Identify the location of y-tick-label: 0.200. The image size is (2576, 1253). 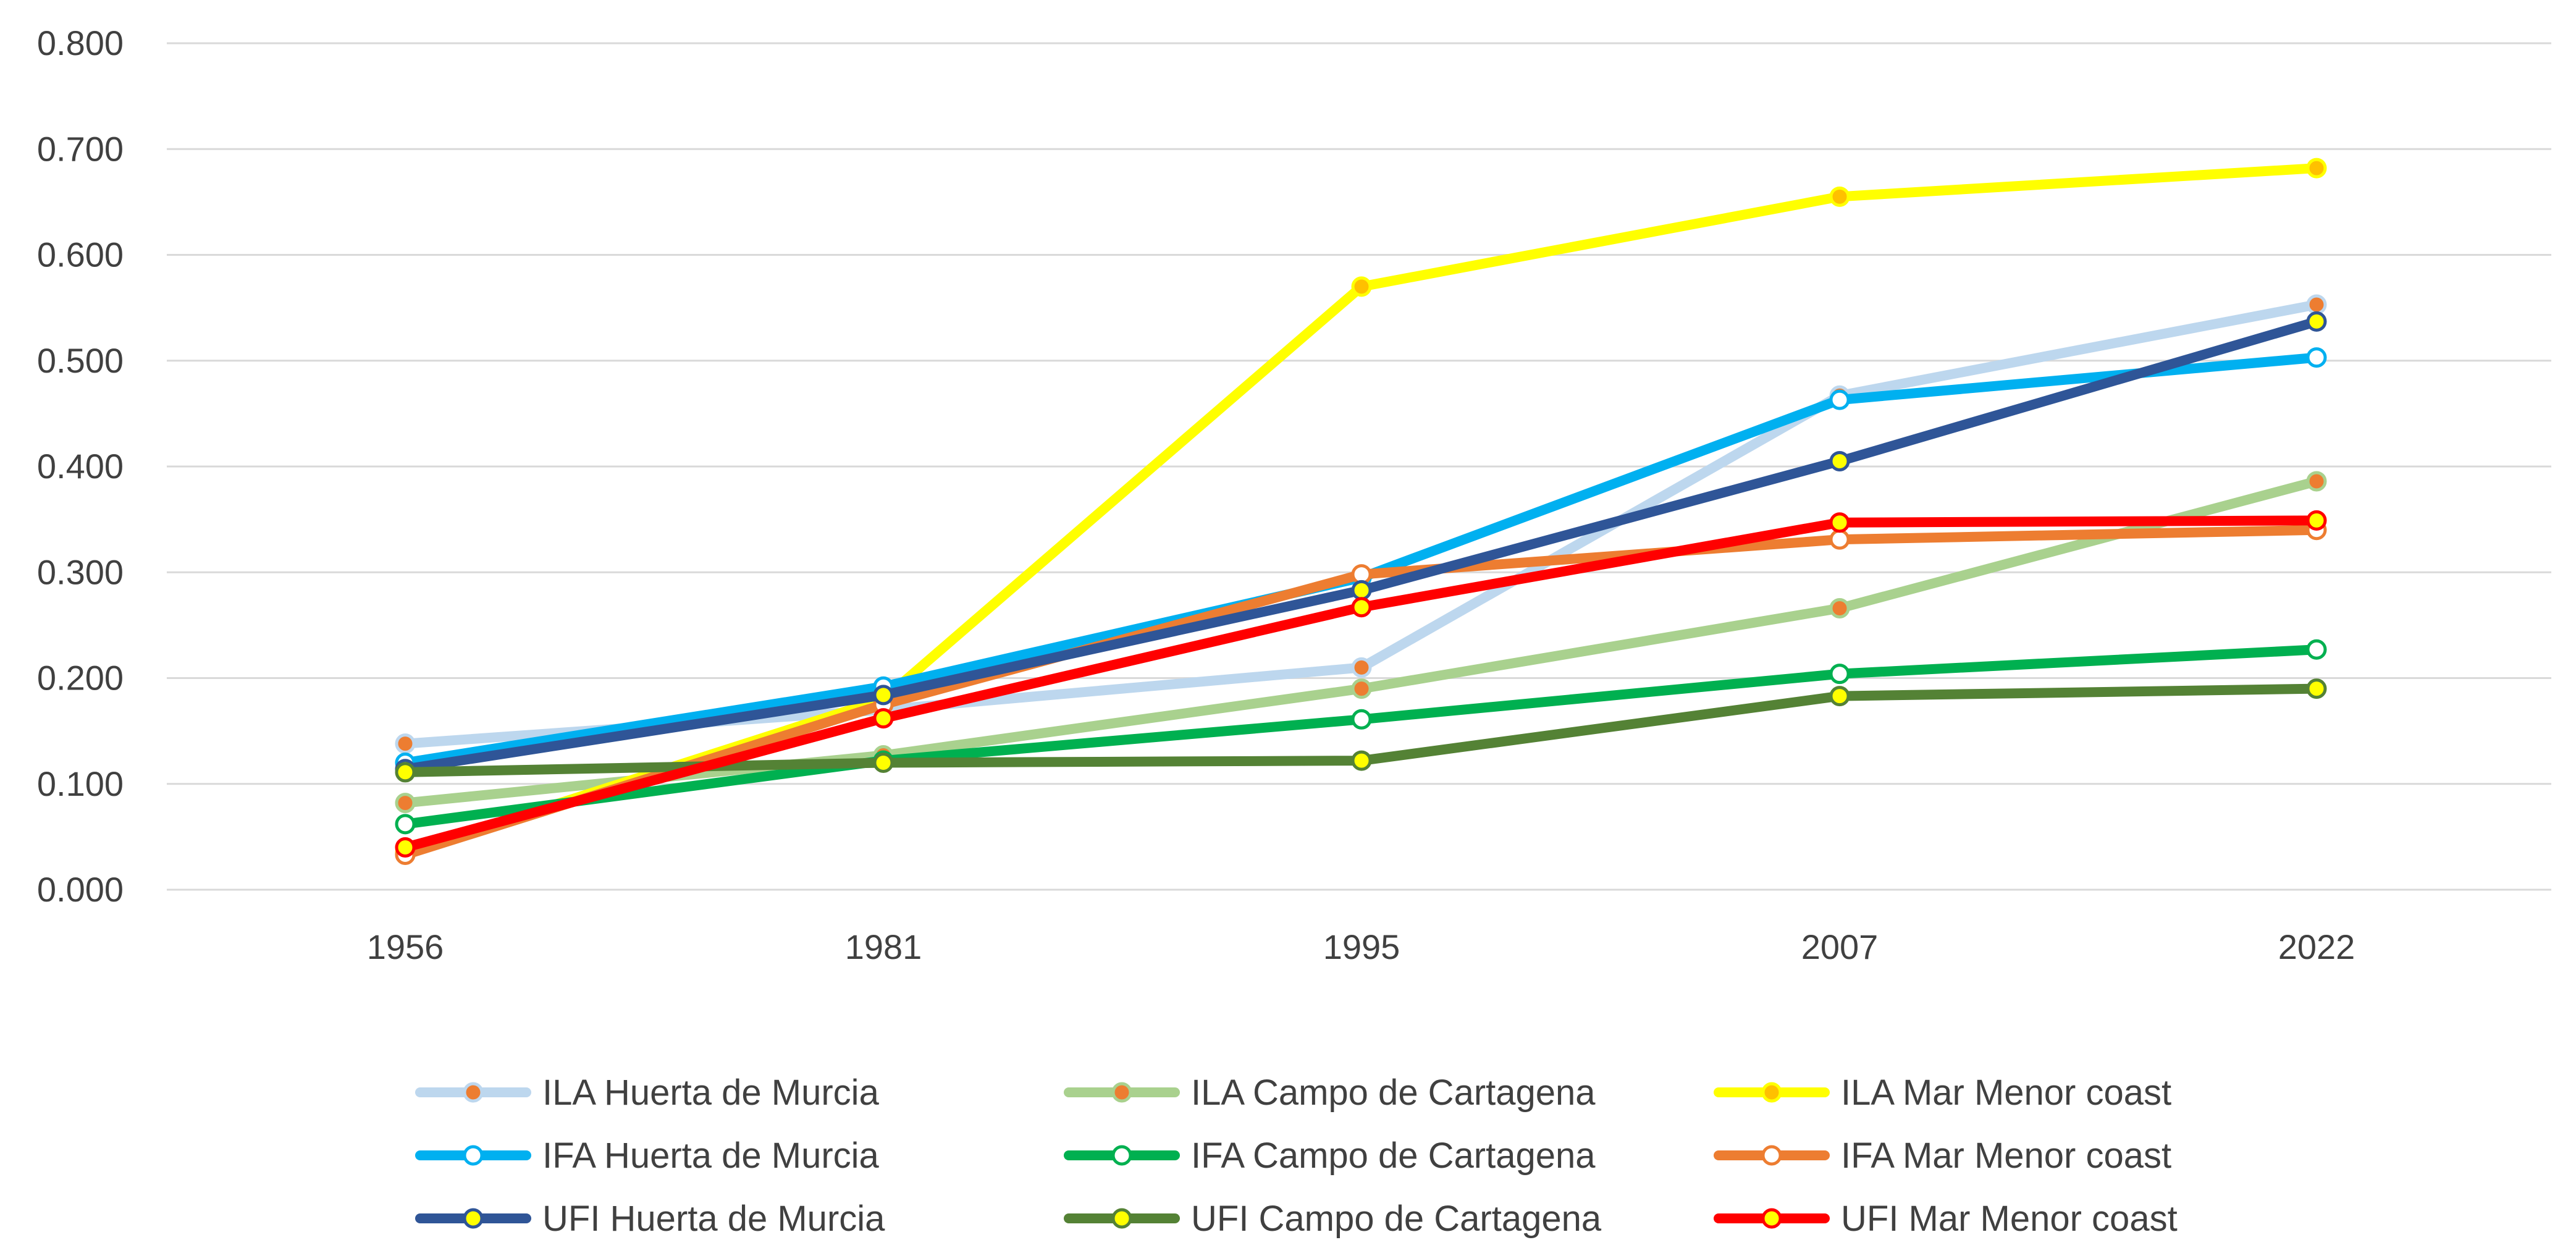
(80, 678).